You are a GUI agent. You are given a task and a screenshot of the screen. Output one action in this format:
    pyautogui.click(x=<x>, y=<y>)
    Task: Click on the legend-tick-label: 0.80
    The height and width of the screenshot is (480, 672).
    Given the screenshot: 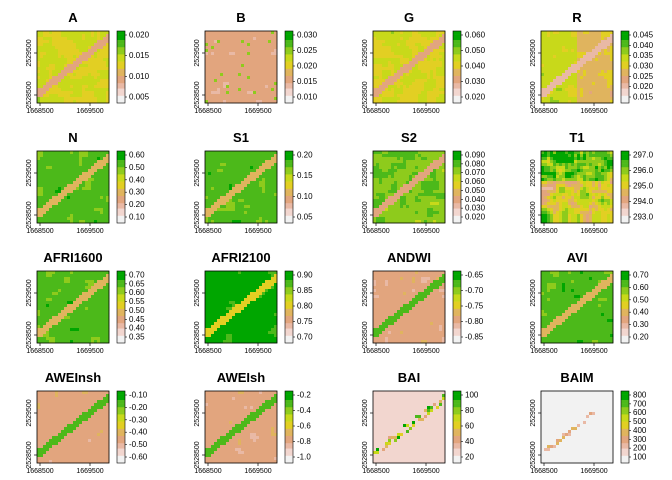 What is the action you would take?
    pyautogui.click(x=305, y=306)
    